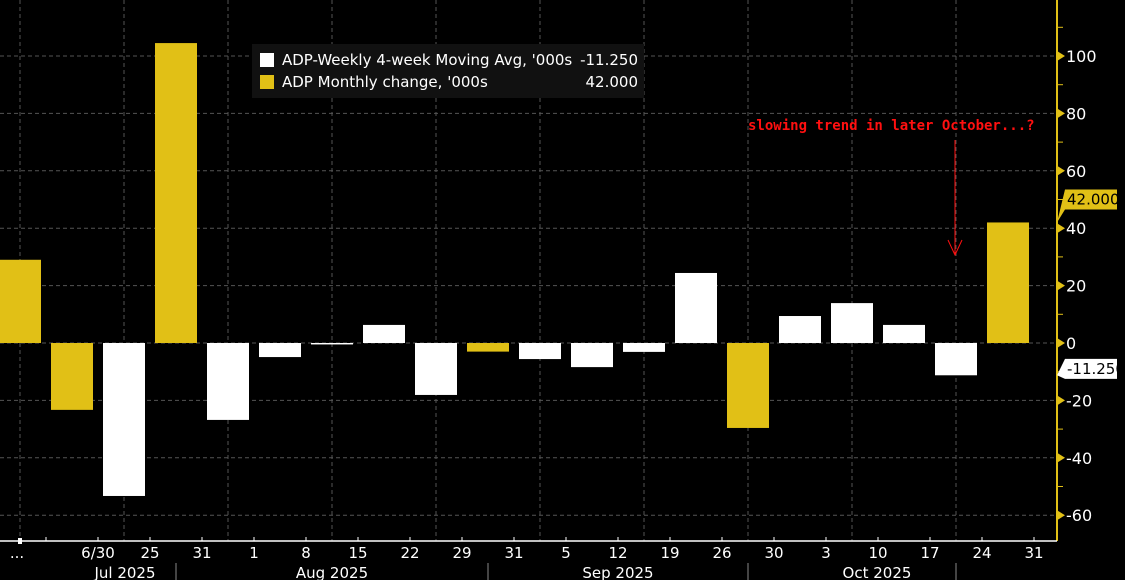  Describe the element at coordinates (1081, 56) in the screenshot. I see `y-tick-label: 100` at that location.